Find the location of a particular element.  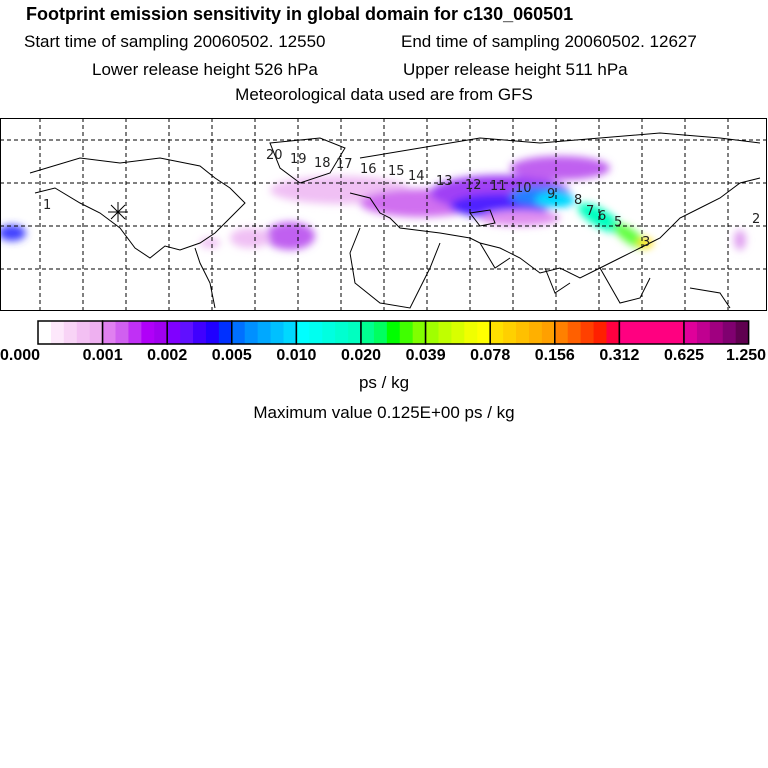

trajectory-label: 8 is located at coordinates (578, 200).